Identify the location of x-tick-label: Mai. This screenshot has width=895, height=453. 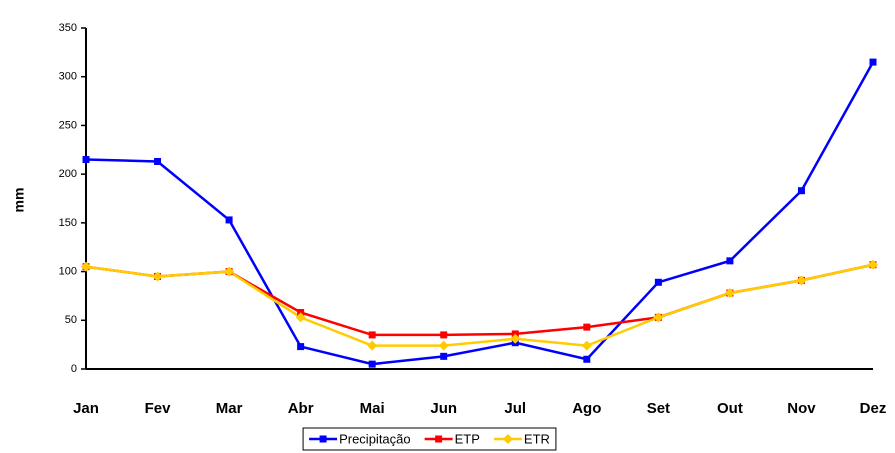
(372, 408).